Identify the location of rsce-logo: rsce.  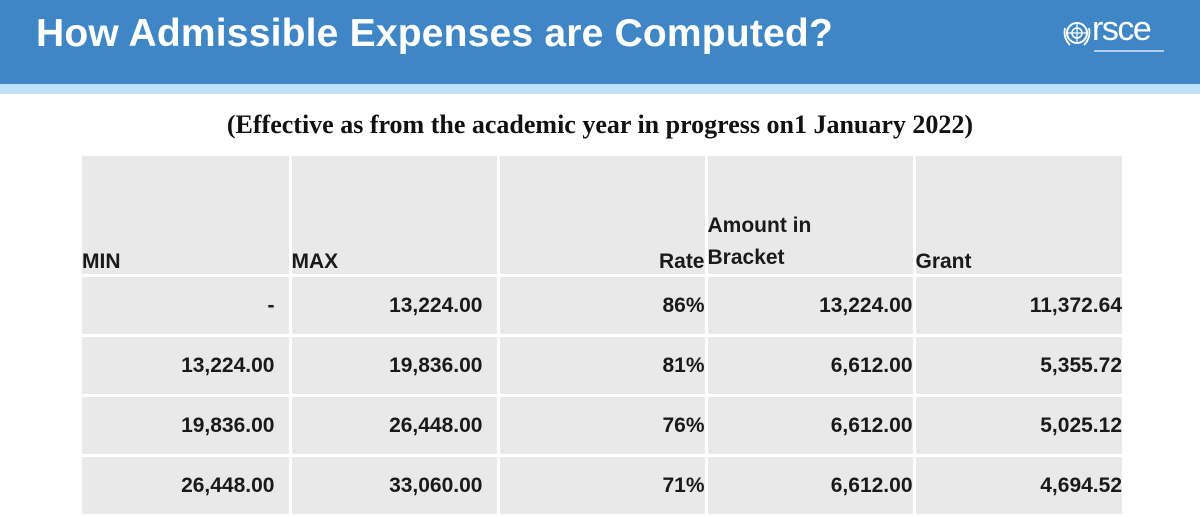
(1117, 33).